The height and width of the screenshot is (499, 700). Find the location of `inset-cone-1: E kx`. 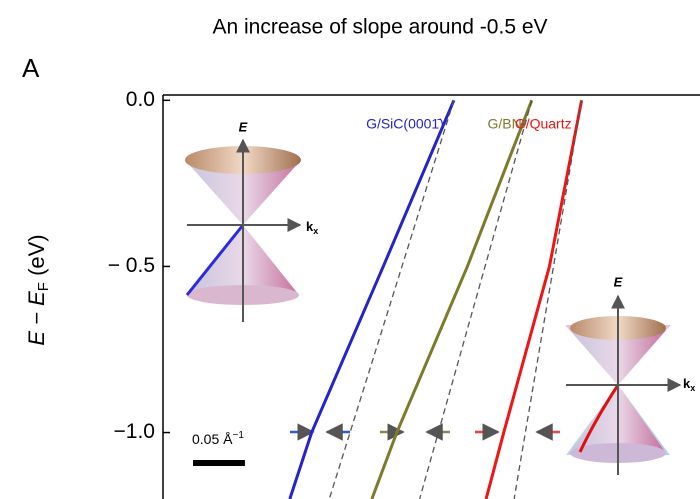

inset-cone-1: E kx is located at coordinates (251, 220).